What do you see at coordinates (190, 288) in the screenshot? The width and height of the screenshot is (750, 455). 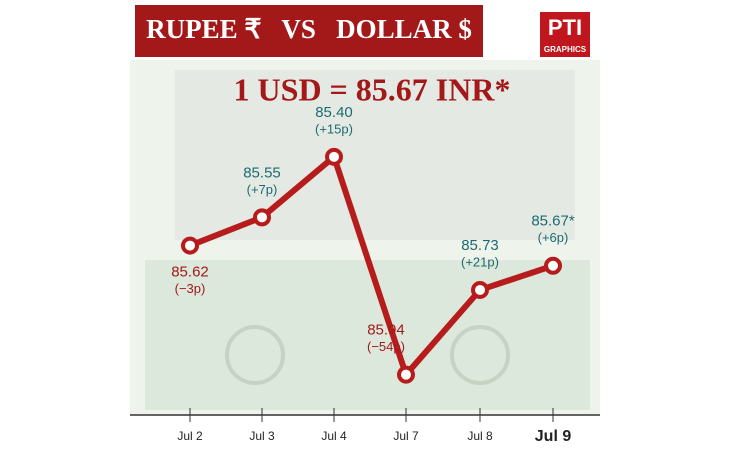 I see `change-label: (−3p)` at bounding box center [190, 288].